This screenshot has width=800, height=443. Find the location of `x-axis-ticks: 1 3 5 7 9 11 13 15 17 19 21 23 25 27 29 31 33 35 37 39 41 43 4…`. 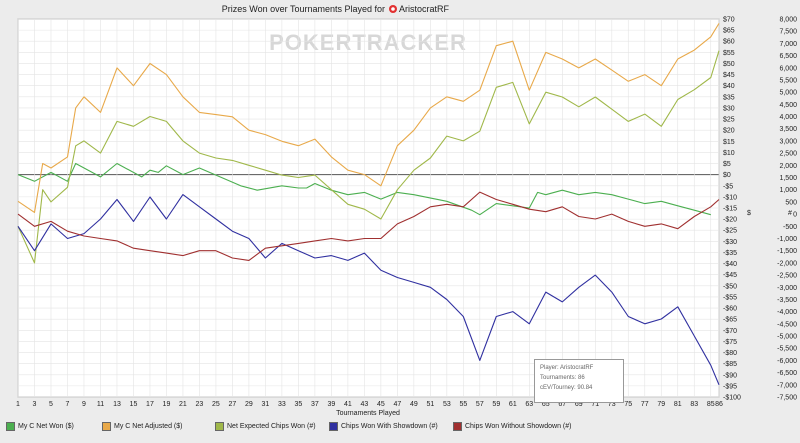

x-axis-ticks: 1 3 5 7 9 11 13 15 17 19 21 23 25 27 29 31 33 35 37 39 41 43 4… is located at coordinates (369, 404).